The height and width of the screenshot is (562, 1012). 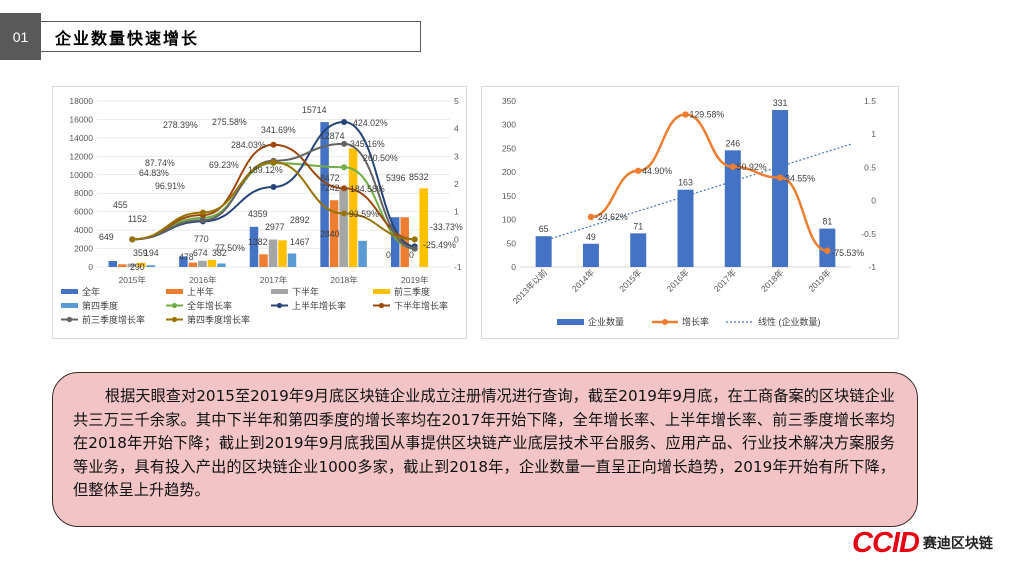 What do you see at coordinates (868, 234) in the screenshot?
I see `y-tick-right: -0.5` at bounding box center [868, 234].